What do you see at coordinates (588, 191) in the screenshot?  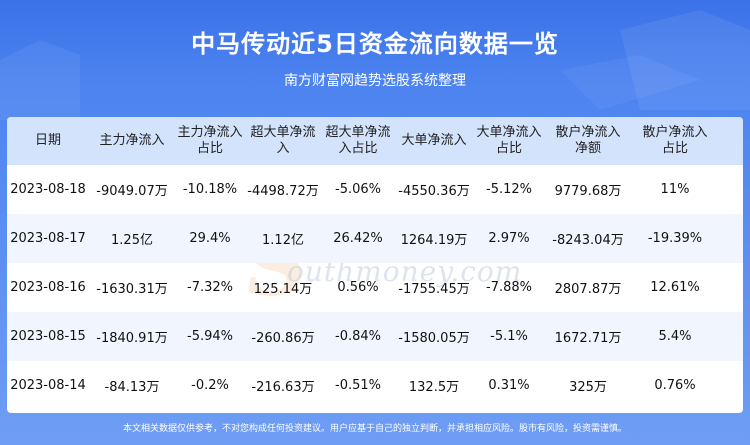 I see `cell-retail-amount: 9779.68万` at bounding box center [588, 191].